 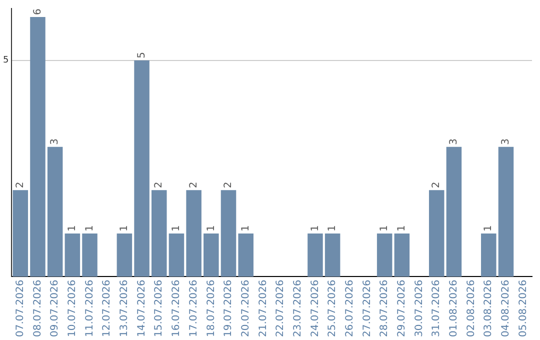 What do you see at coordinates (246, 309) in the screenshot?
I see `x-tick-label: 20.07.2026` at bounding box center [246, 309].